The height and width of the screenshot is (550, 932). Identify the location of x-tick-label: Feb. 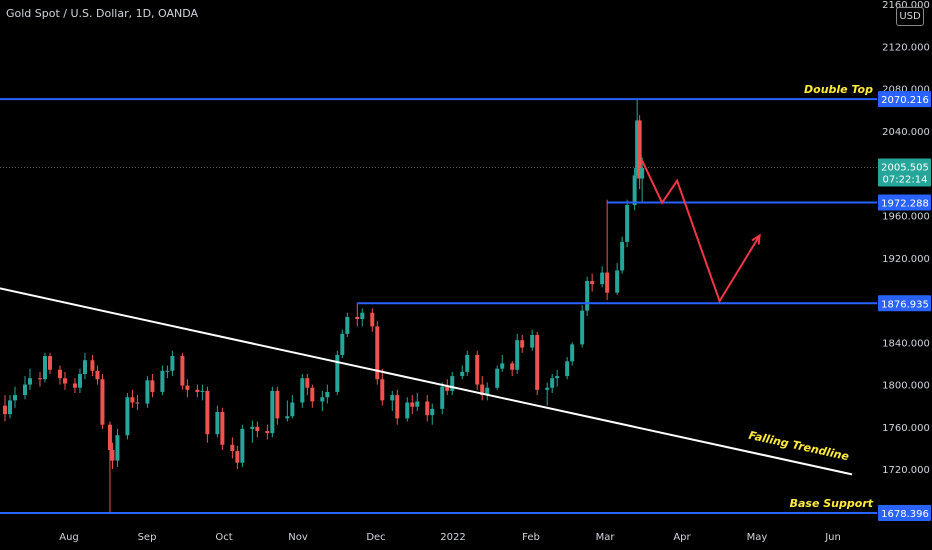
(531, 537).